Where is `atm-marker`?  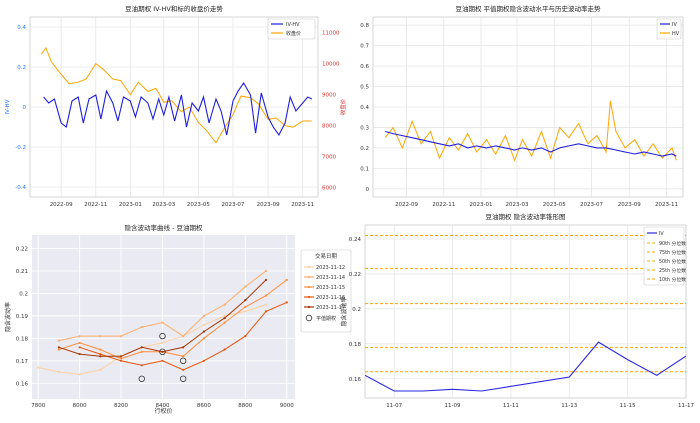
atm-marker is located at coordinates (162, 336).